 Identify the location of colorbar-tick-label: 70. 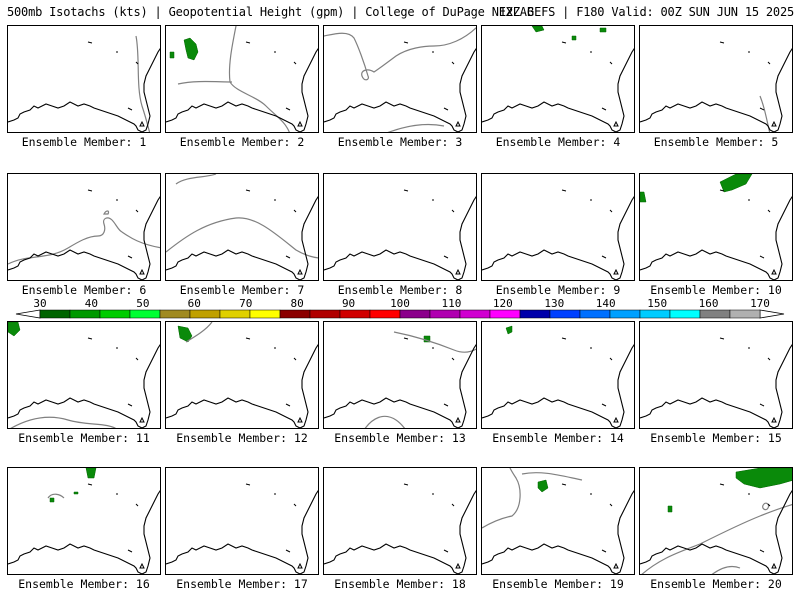
(245, 303).